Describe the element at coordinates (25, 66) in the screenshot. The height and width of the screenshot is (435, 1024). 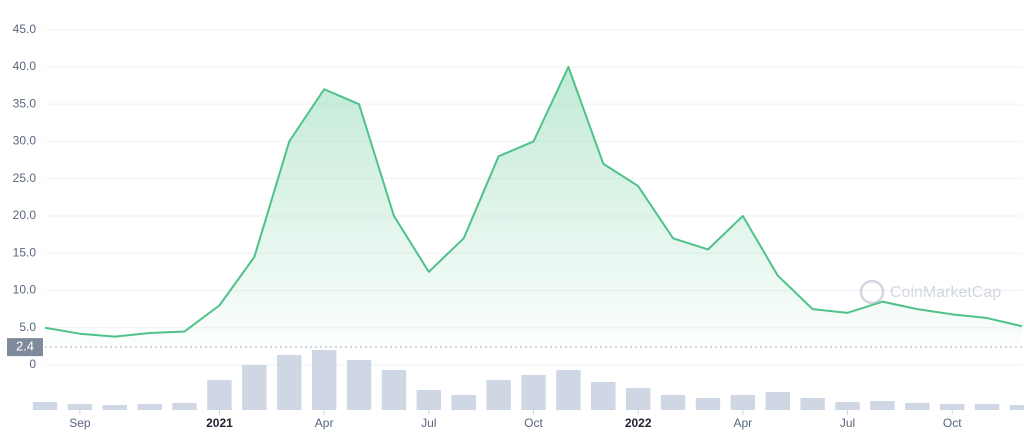
I see `y-tick-label: 40.0` at that location.